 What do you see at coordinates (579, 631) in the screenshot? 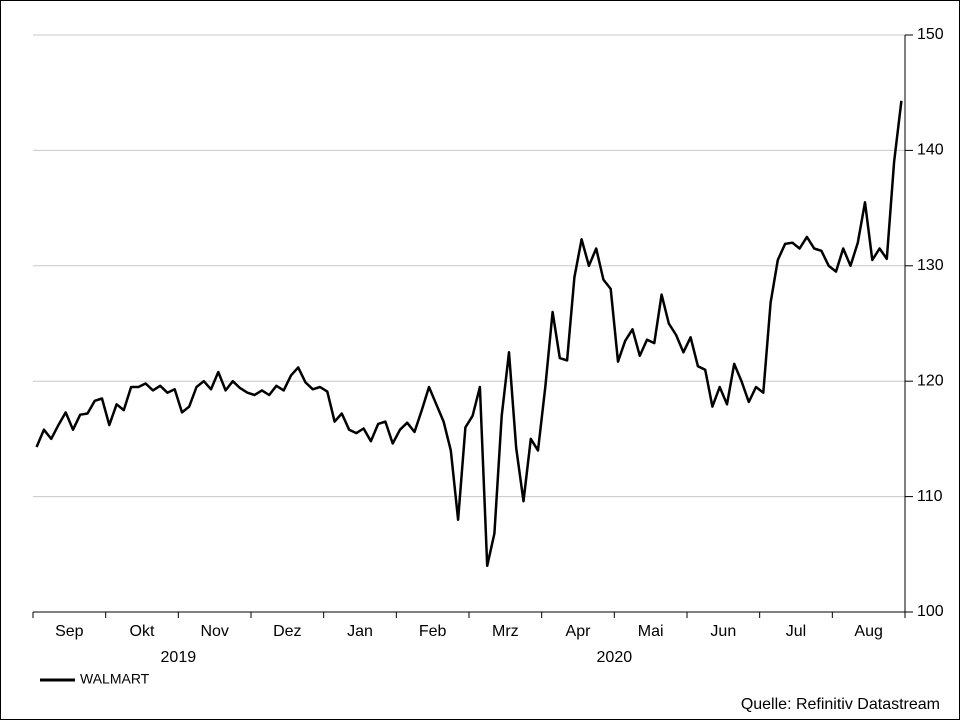
I see `x-tick-label: Apr` at bounding box center [579, 631].